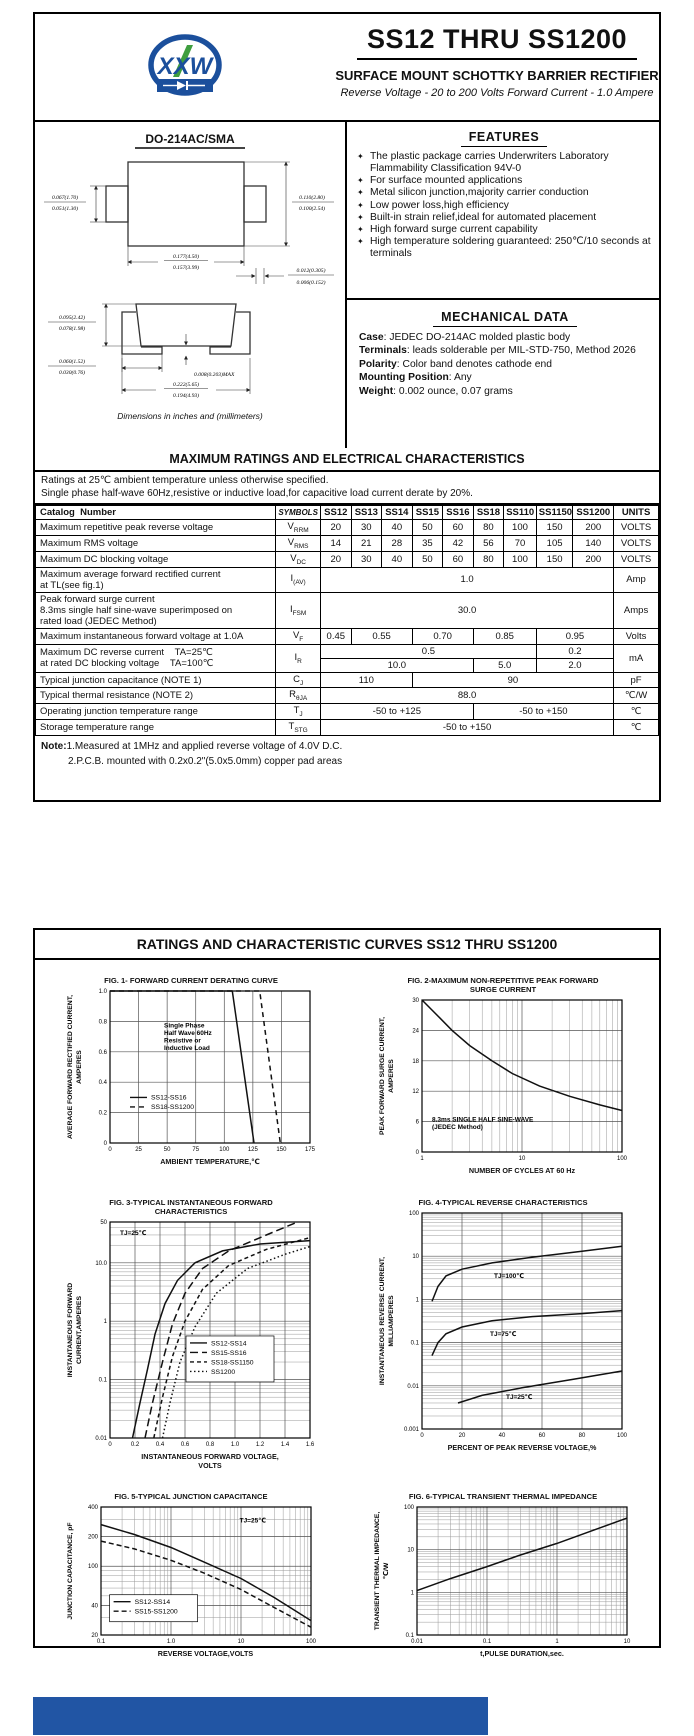 The width and height of the screenshot is (694, 1736). What do you see at coordinates (520, 527) in the screenshot?
I see `row-value: 100` at bounding box center [520, 527].